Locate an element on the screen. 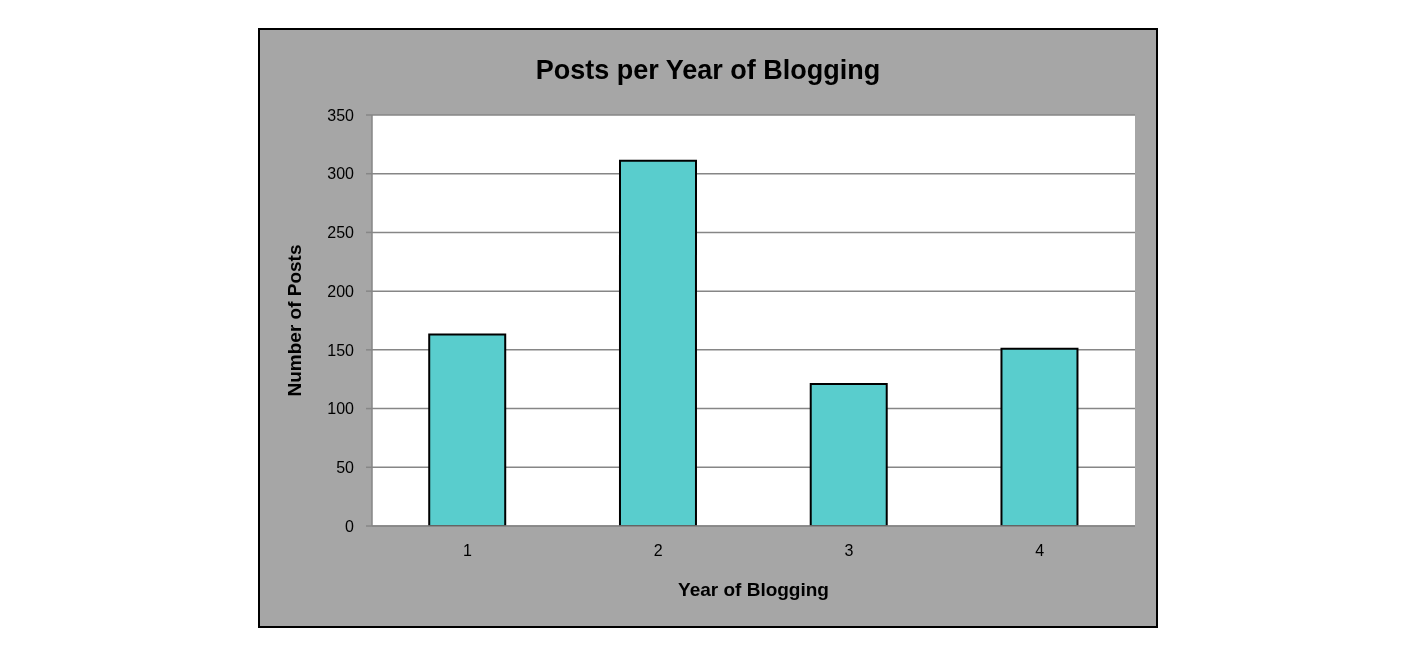 The height and width of the screenshot is (672, 1416). y-tick-label: 200 is located at coordinates (341, 291).